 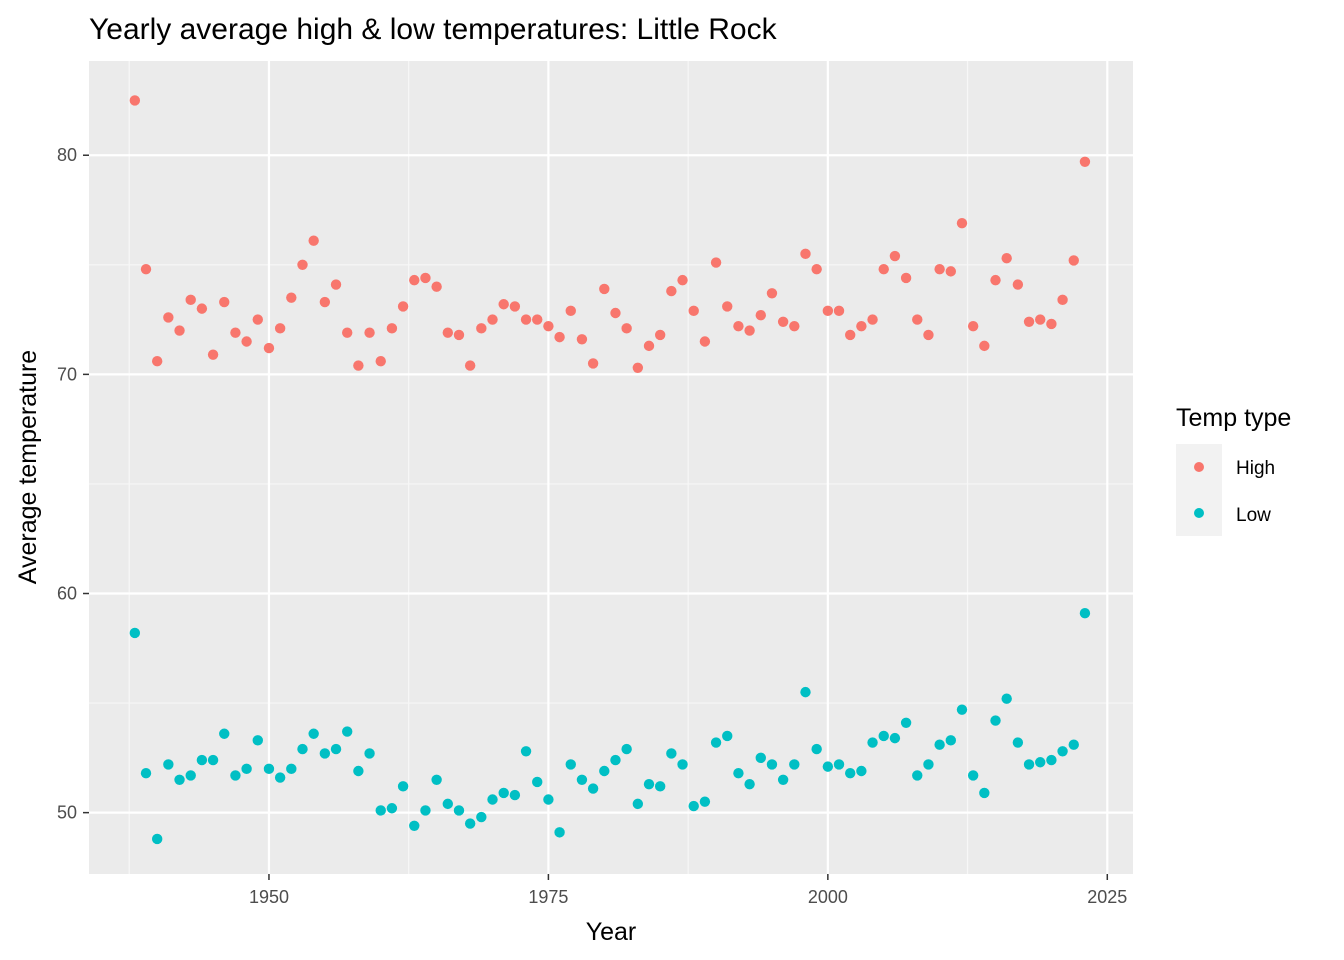 I want to click on x-axis: 1950 1975 2000 2025, so click(x=688, y=890).